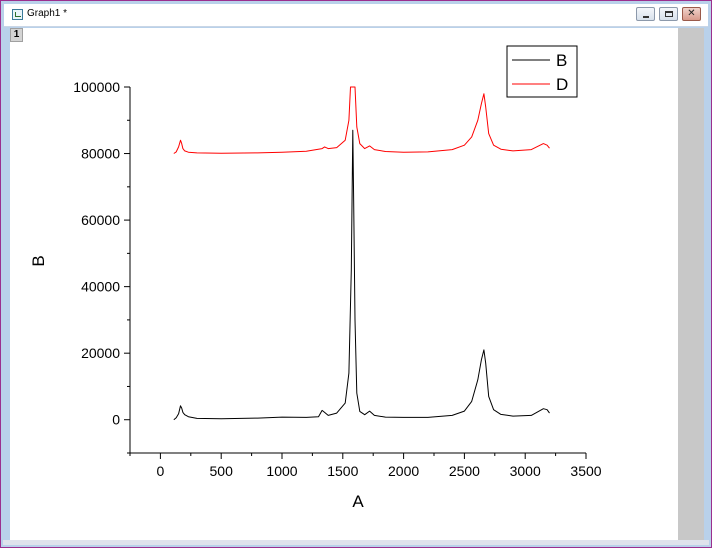 This screenshot has width=714, height=550. What do you see at coordinates (645, 14) in the screenshot?
I see `minimize-button` at bounding box center [645, 14].